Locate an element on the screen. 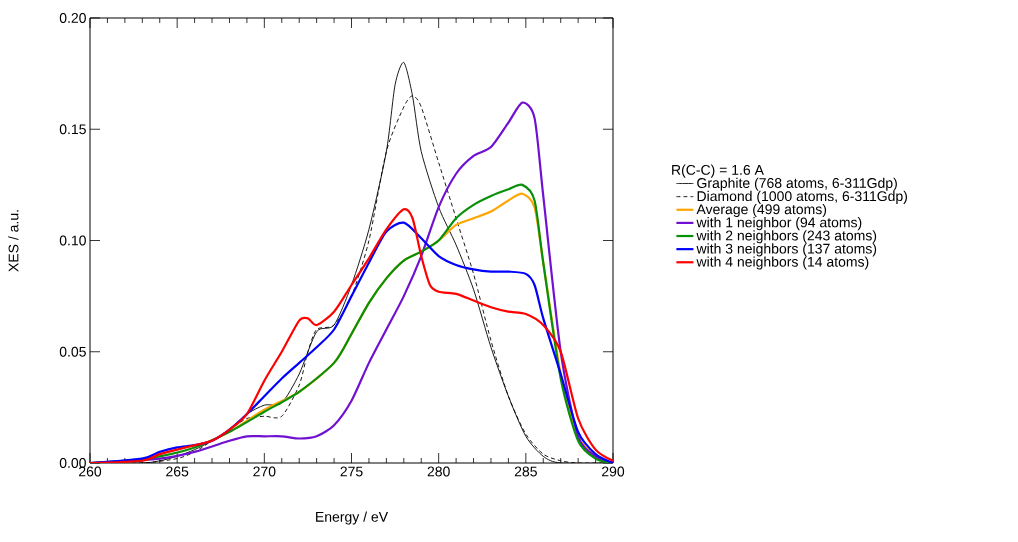 The width and height of the screenshot is (1018, 542). legend-label: Graphite (768 atoms, 6-311Gdp) is located at coordinates (797, 184).